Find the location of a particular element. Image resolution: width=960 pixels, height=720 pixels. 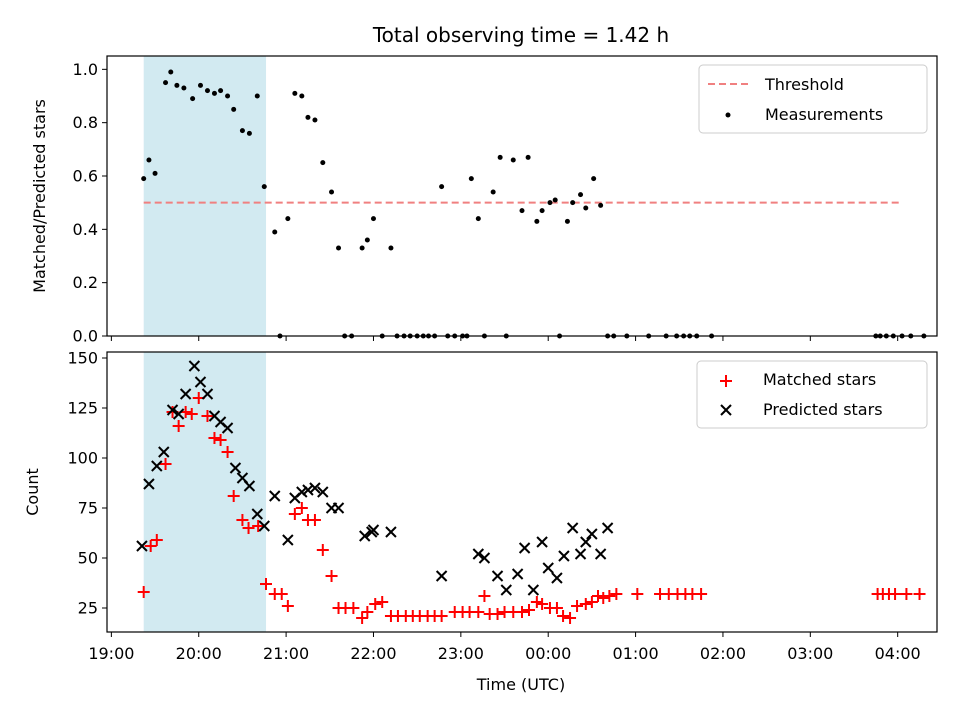

y-tick-label: 1.0 is located at coordinates (85, 69).